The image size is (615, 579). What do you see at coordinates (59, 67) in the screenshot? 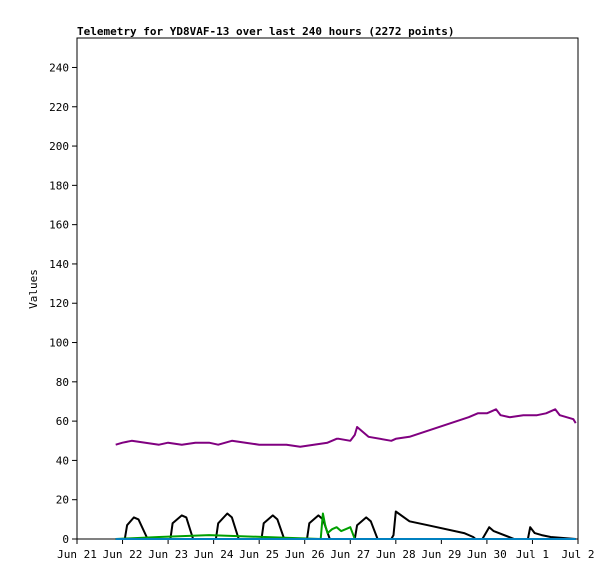
I see `y-tick-label: 240` at bounding box center [59, 67].